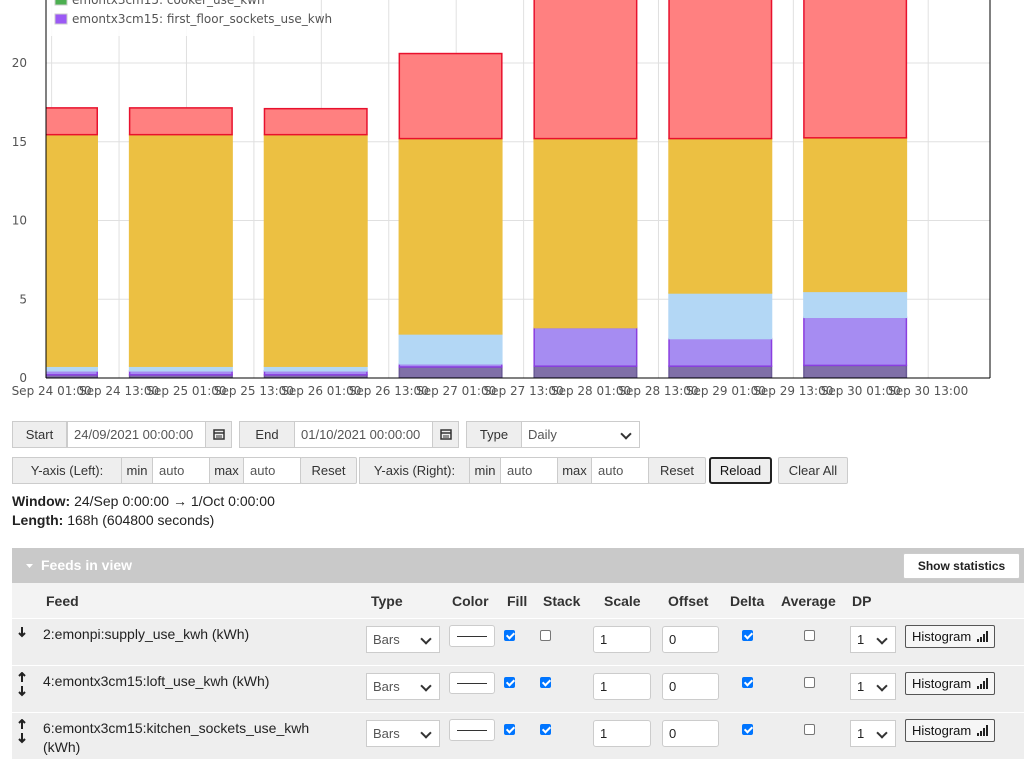 This screenshot has width=1024, height=764. I want to click on x-tick-label: Sep 24 13:00, so click(119, 391).